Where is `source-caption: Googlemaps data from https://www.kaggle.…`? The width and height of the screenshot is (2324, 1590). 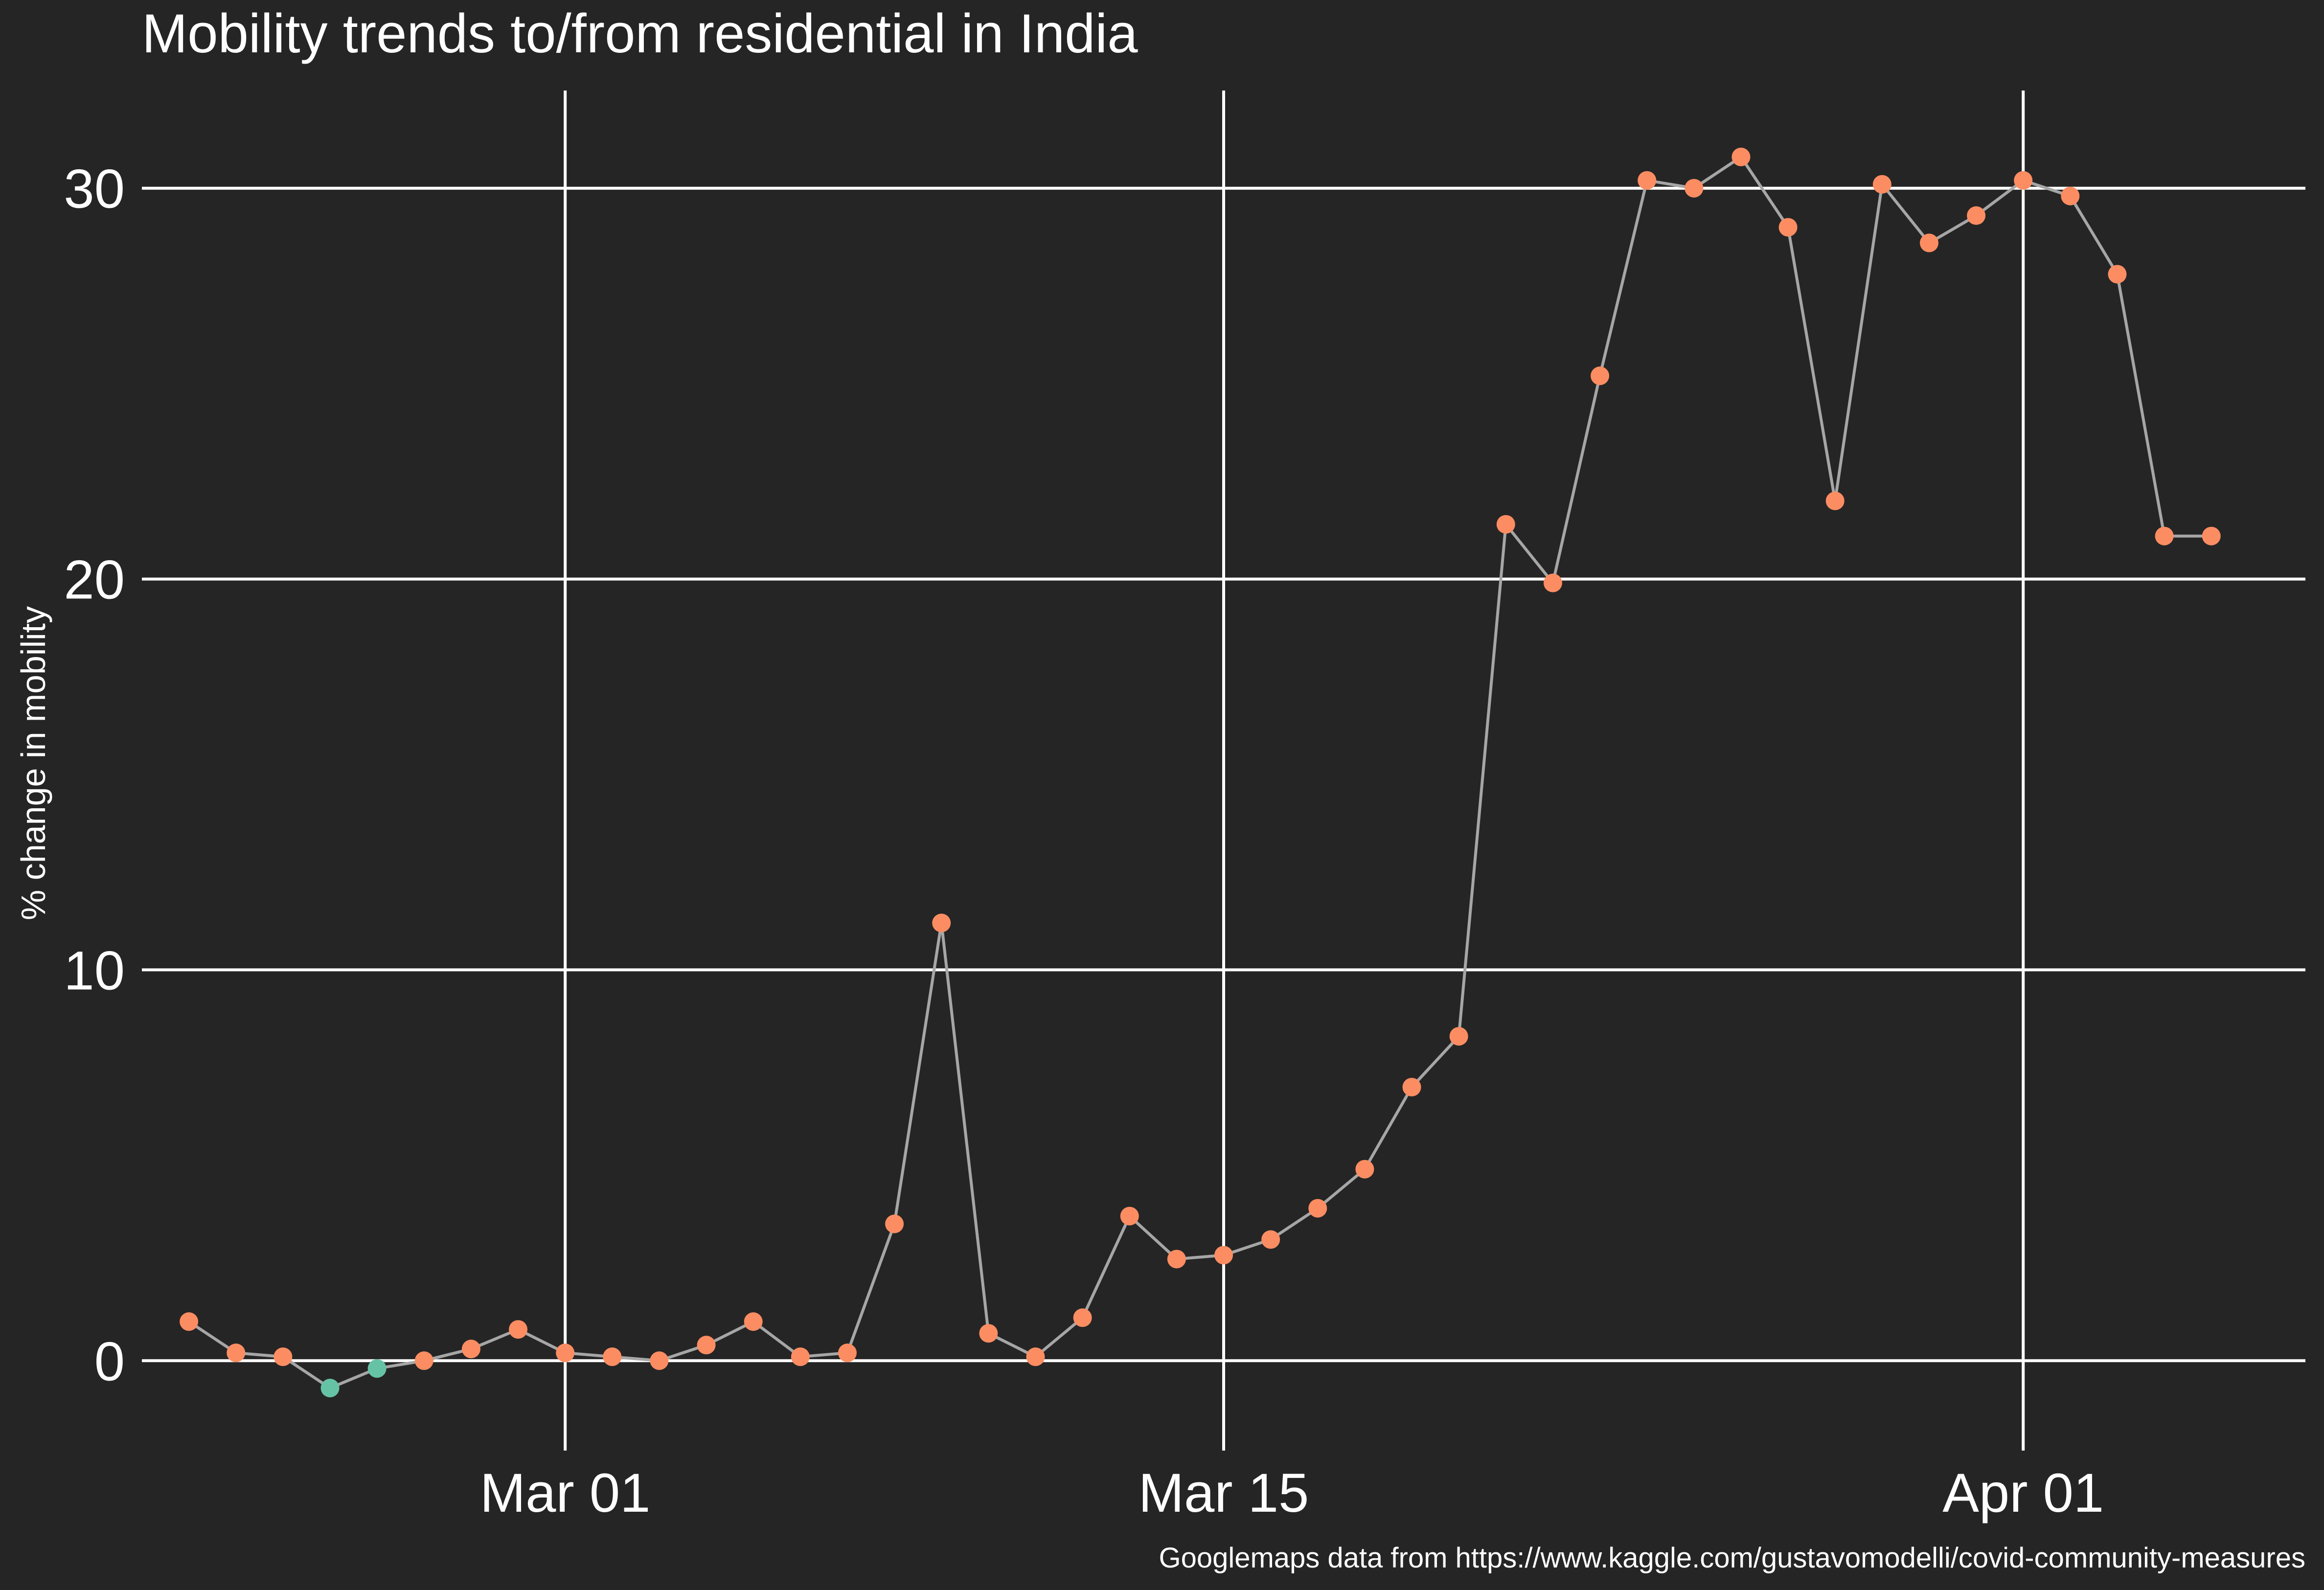 source-caption: Googlemaps data from https://www.kaggle.… is located at coordinates (1732, 1558).